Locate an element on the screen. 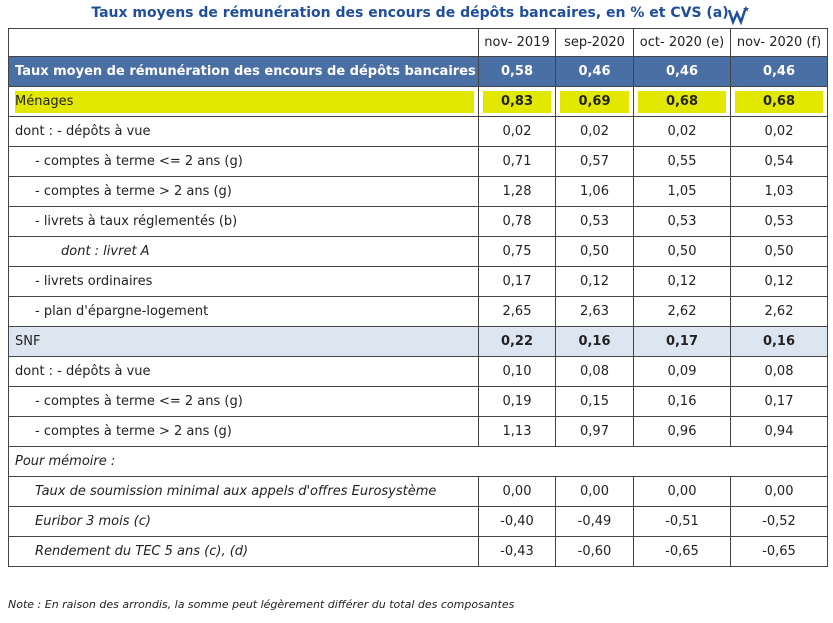  memo-row: Euribor 3 mois (c) -0,40 -0,49 -0,51 -0,52 is located at coordinates (418, 521).